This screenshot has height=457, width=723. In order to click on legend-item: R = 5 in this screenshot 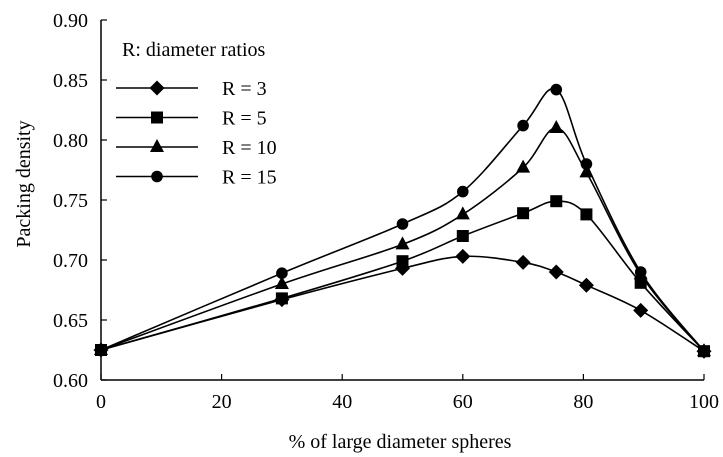, I will do `click(191, 119)`.